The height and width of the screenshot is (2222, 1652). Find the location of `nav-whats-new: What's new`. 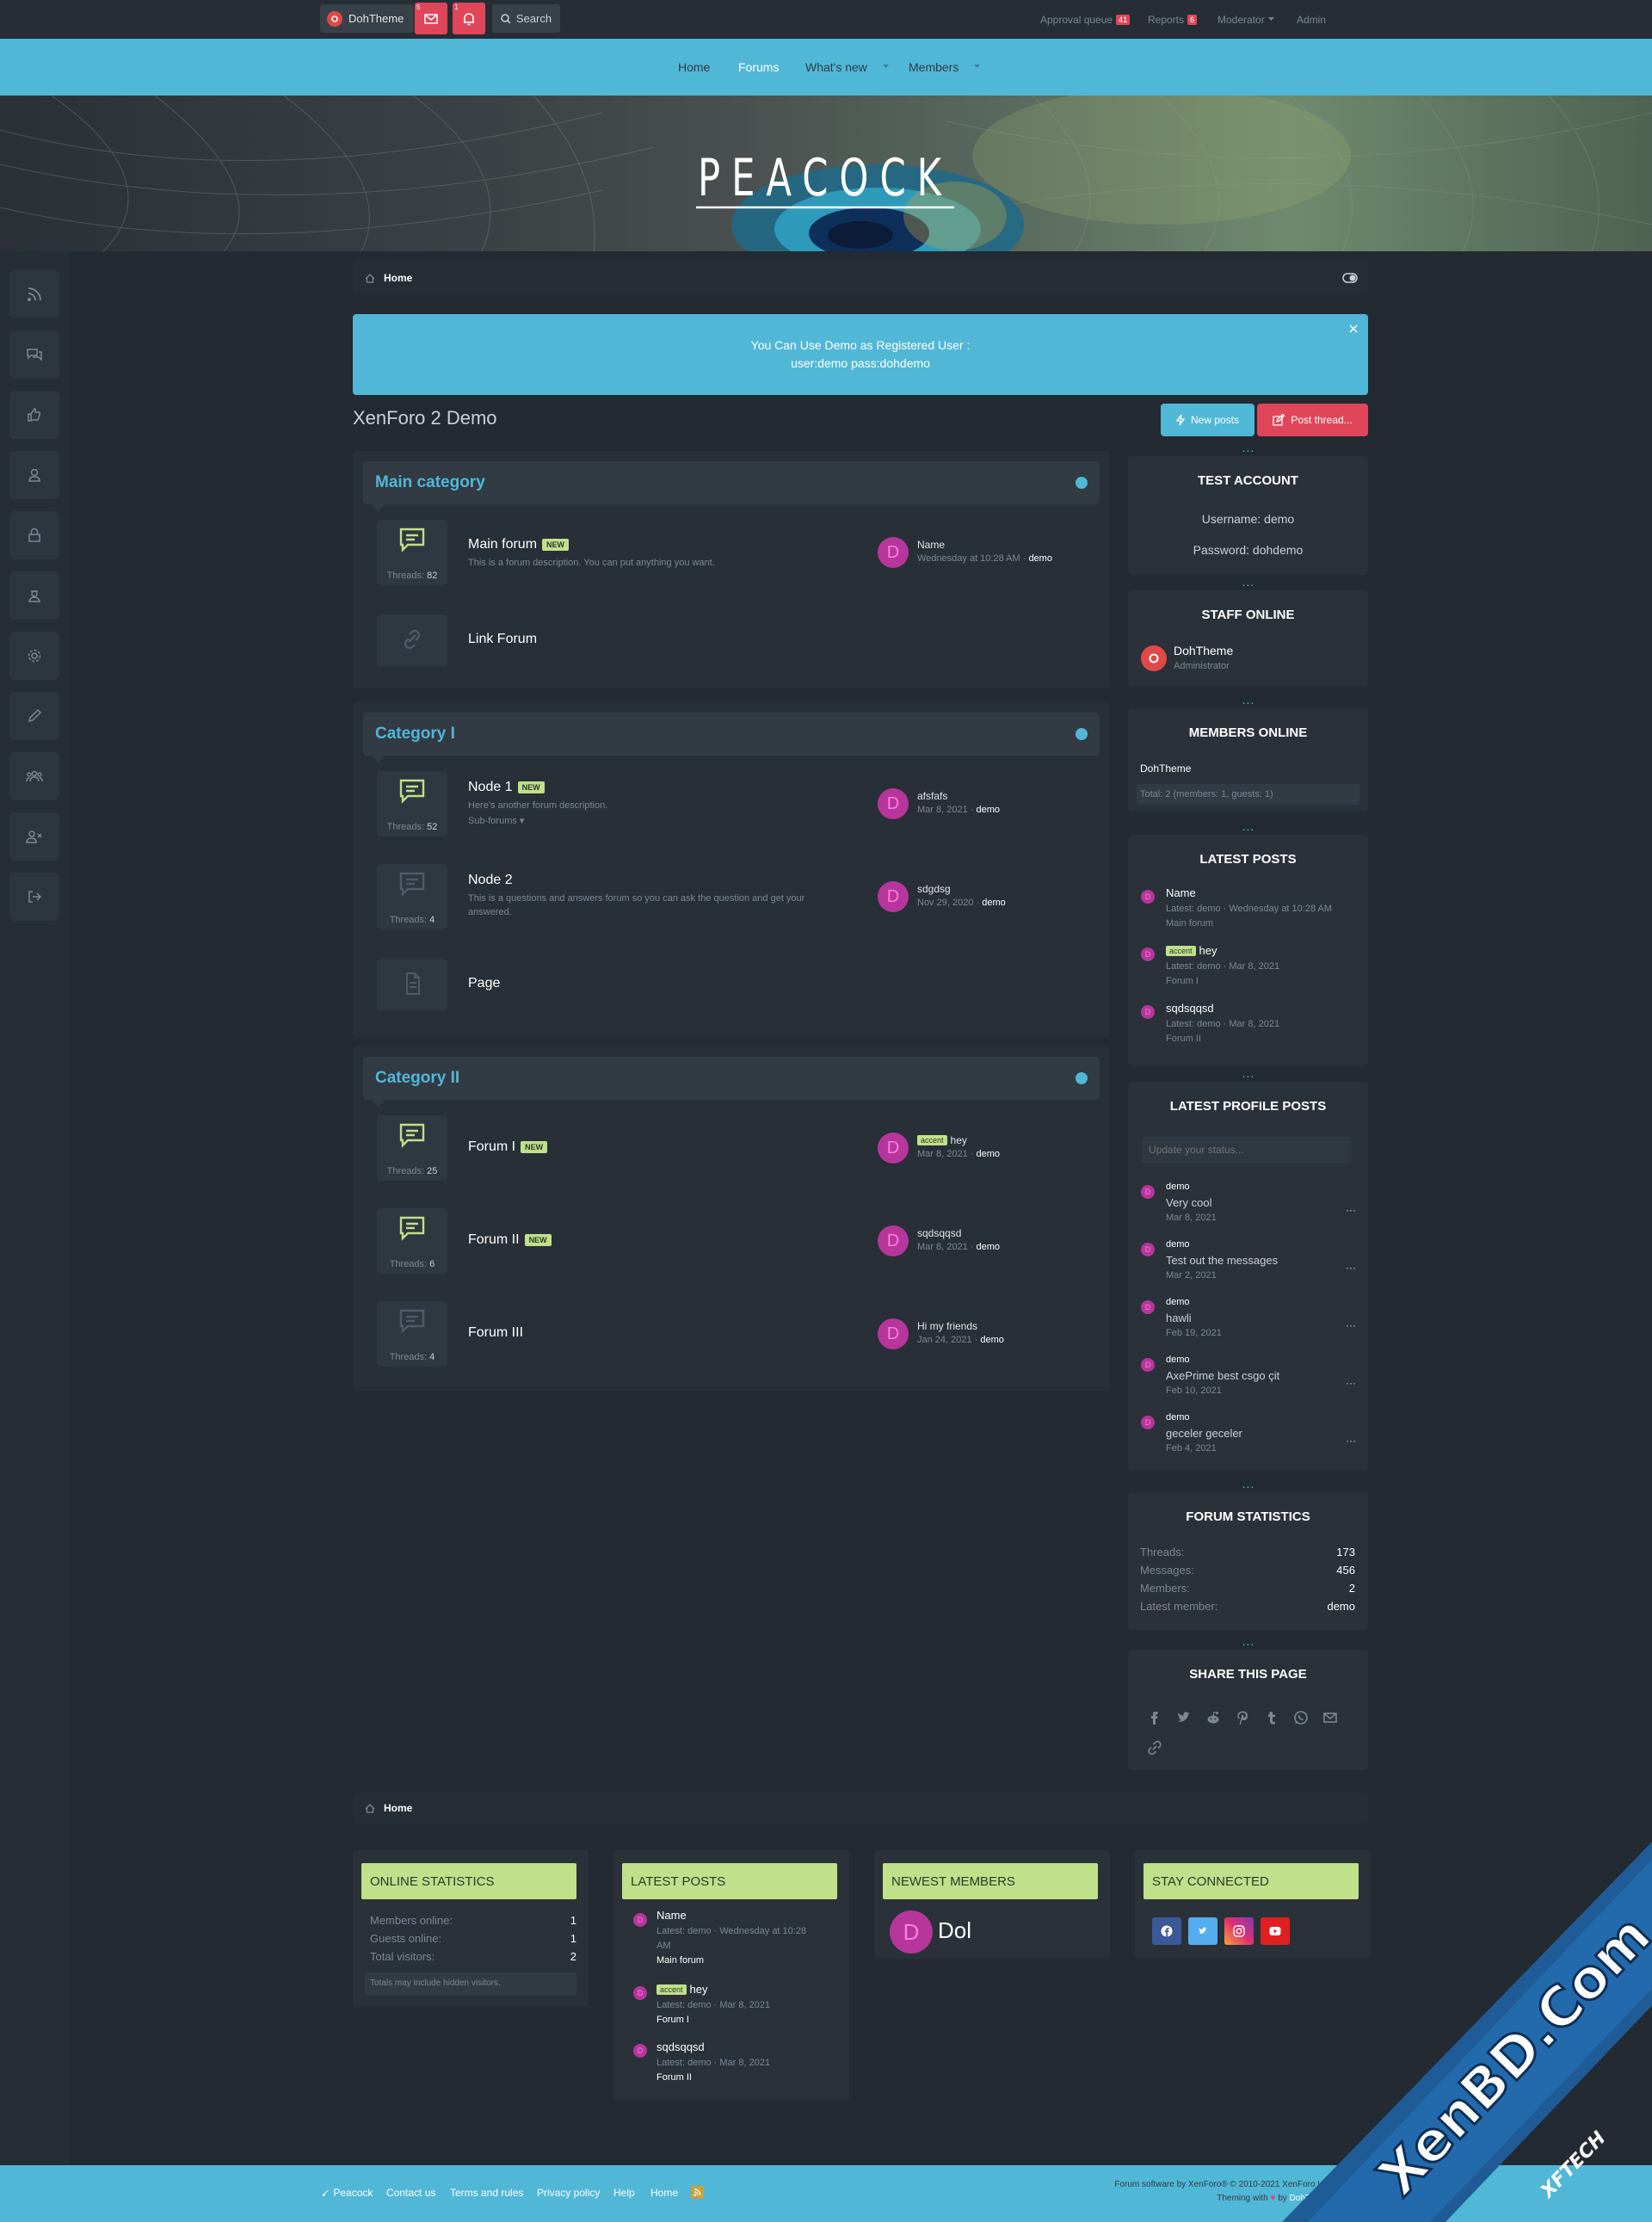

nav-whats-new: What's new is located at coordinates (847, 67).